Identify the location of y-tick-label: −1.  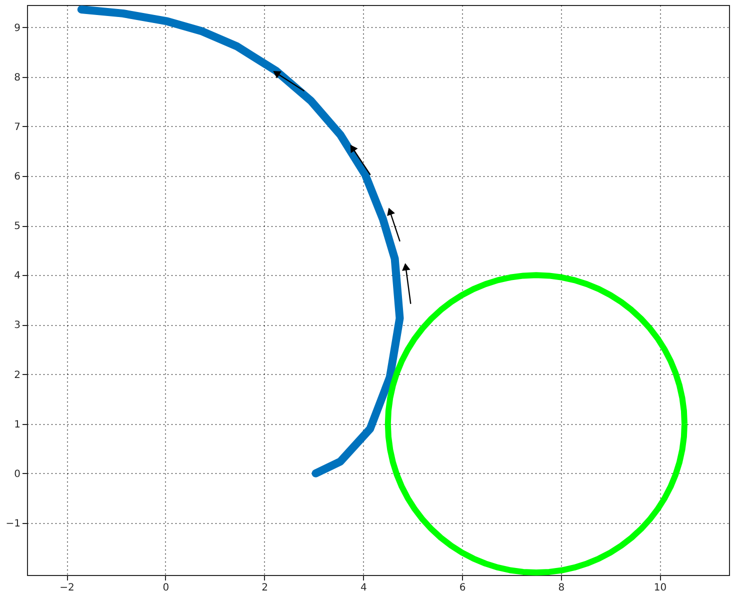
(13, 524).